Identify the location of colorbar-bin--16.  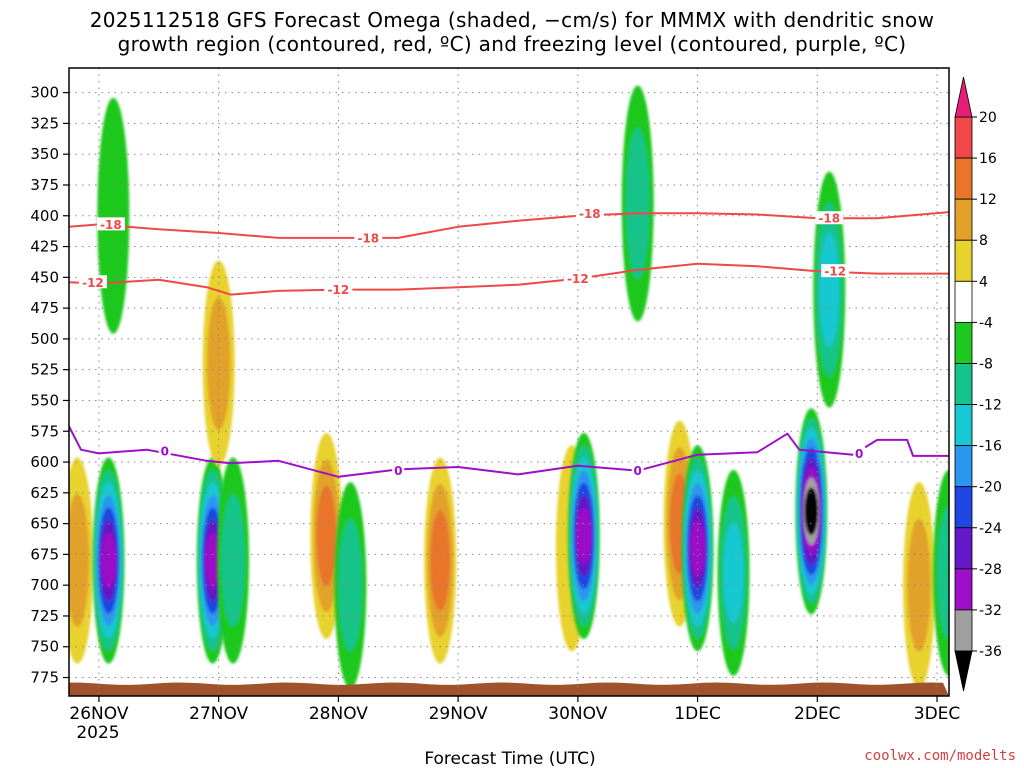
(963, 425).